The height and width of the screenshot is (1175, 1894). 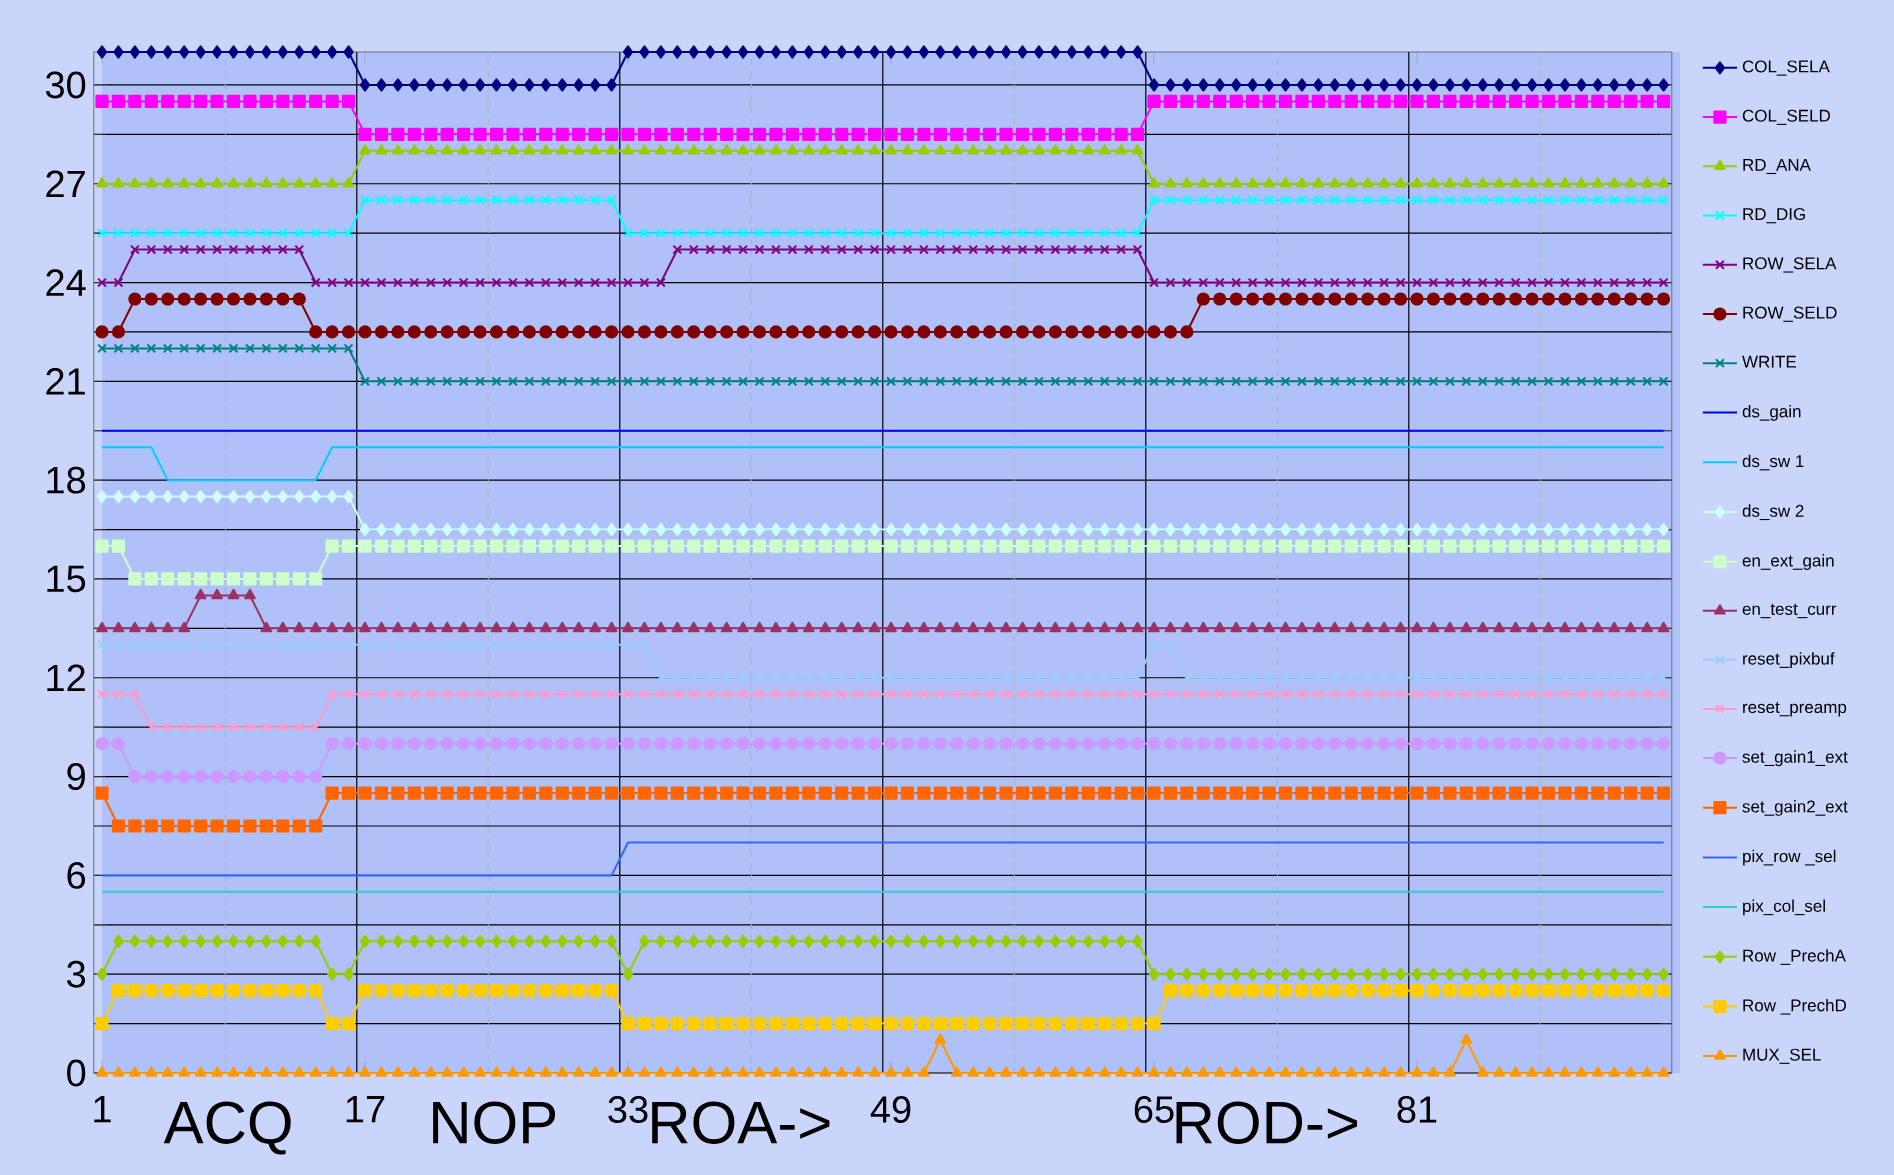 I want to click on legend-label: ROW_SELA, so click(x=1790, y=265).